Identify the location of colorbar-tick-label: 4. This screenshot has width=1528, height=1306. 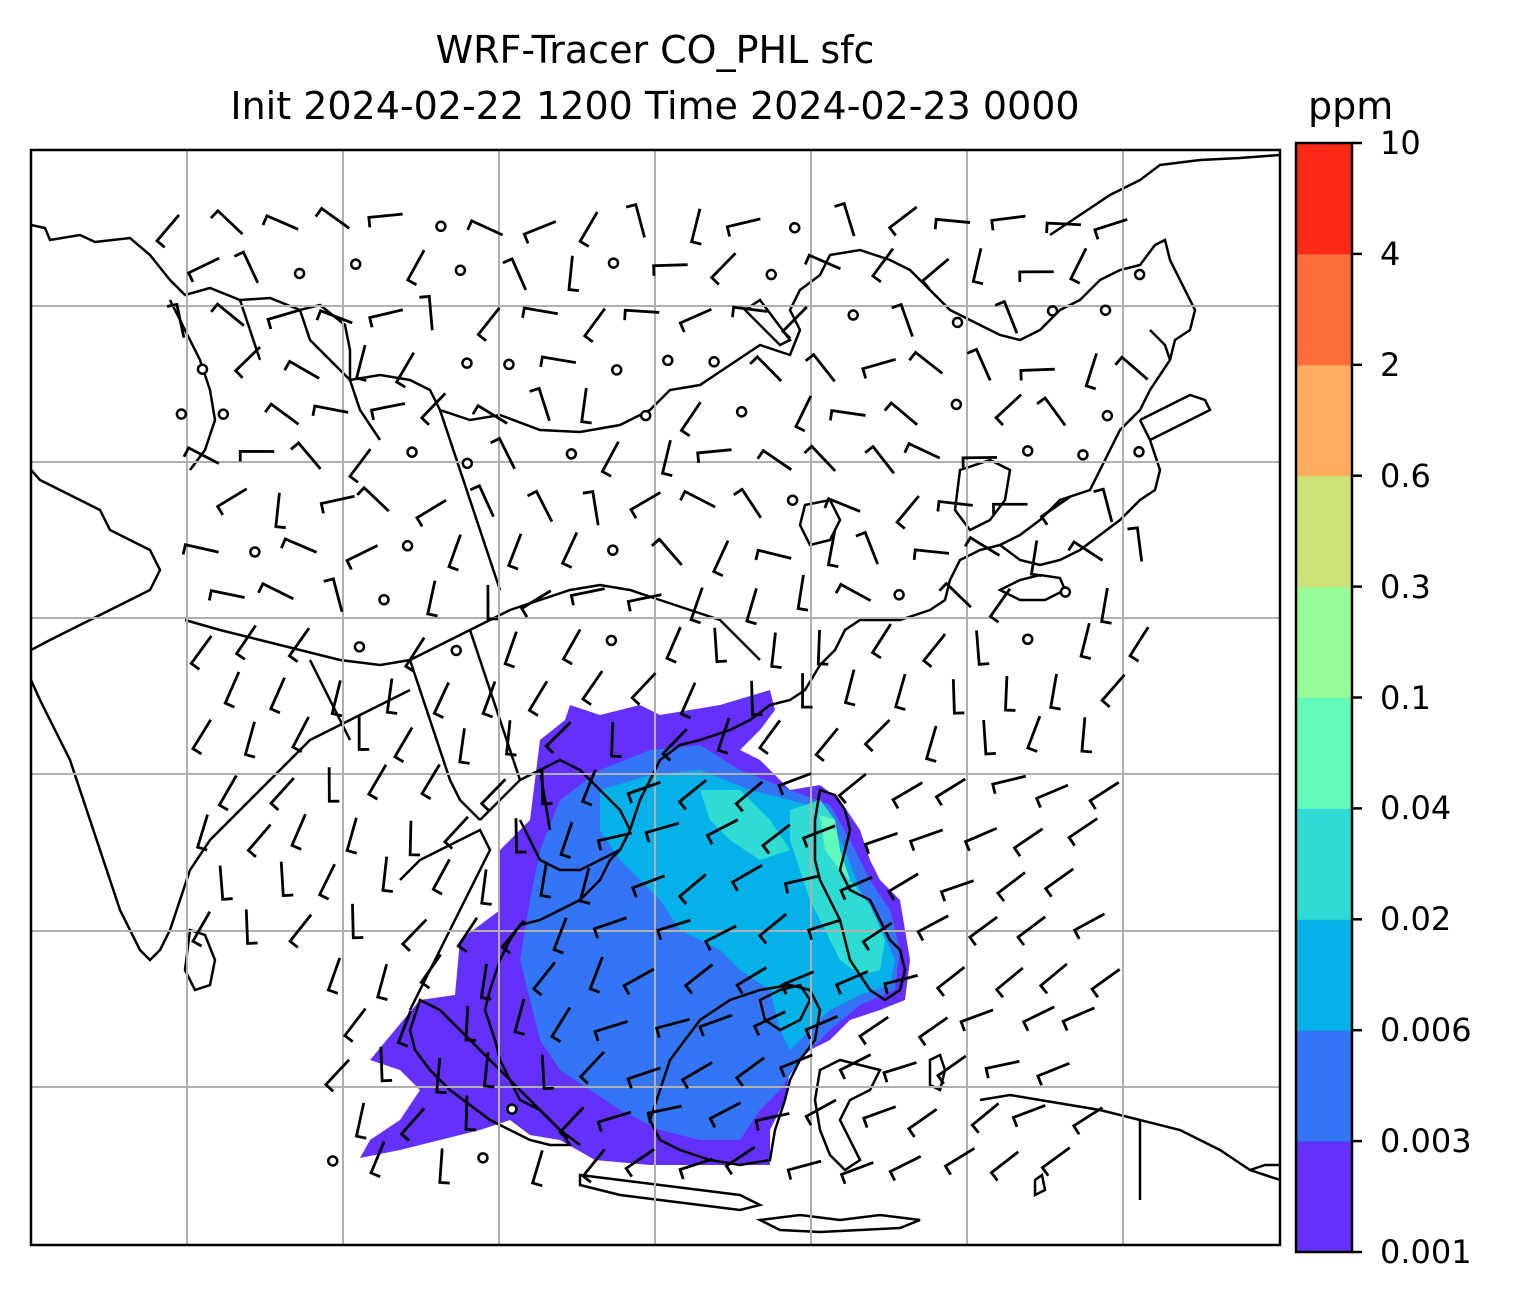
(1390, 253).